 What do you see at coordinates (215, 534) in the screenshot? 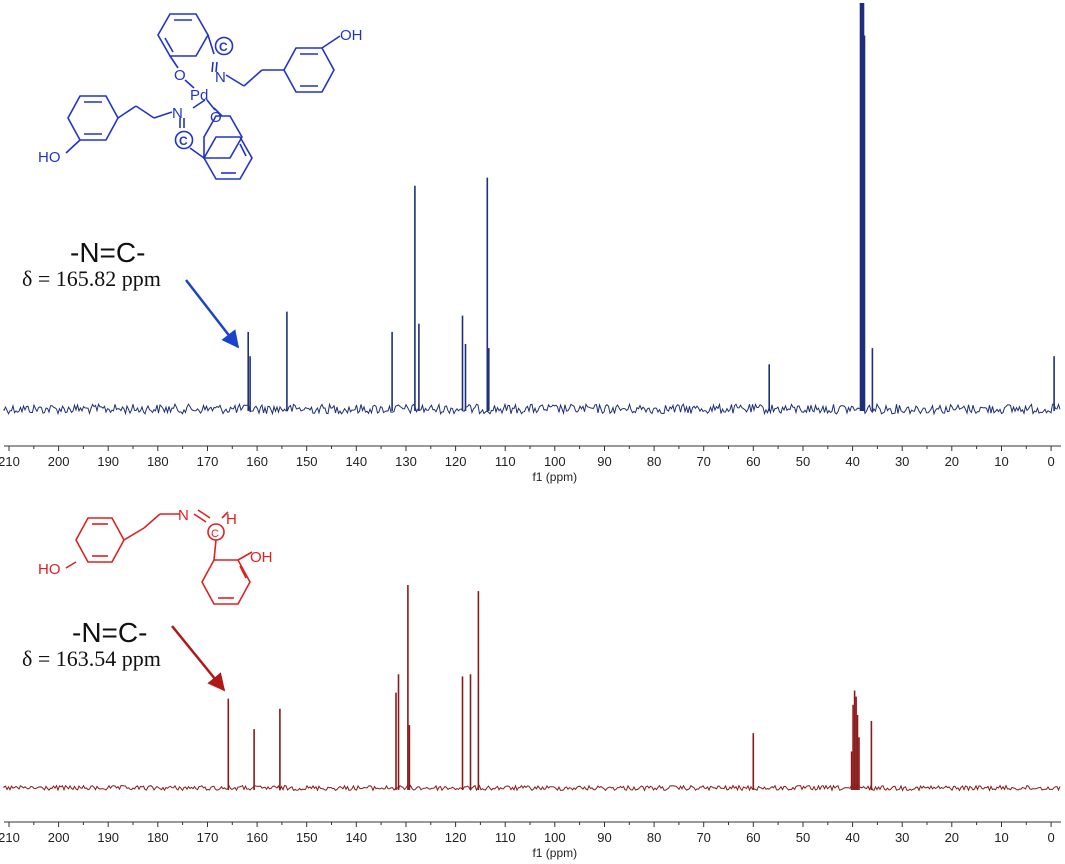
I see `structure-label-c: C` at bounding box center [215, 534].